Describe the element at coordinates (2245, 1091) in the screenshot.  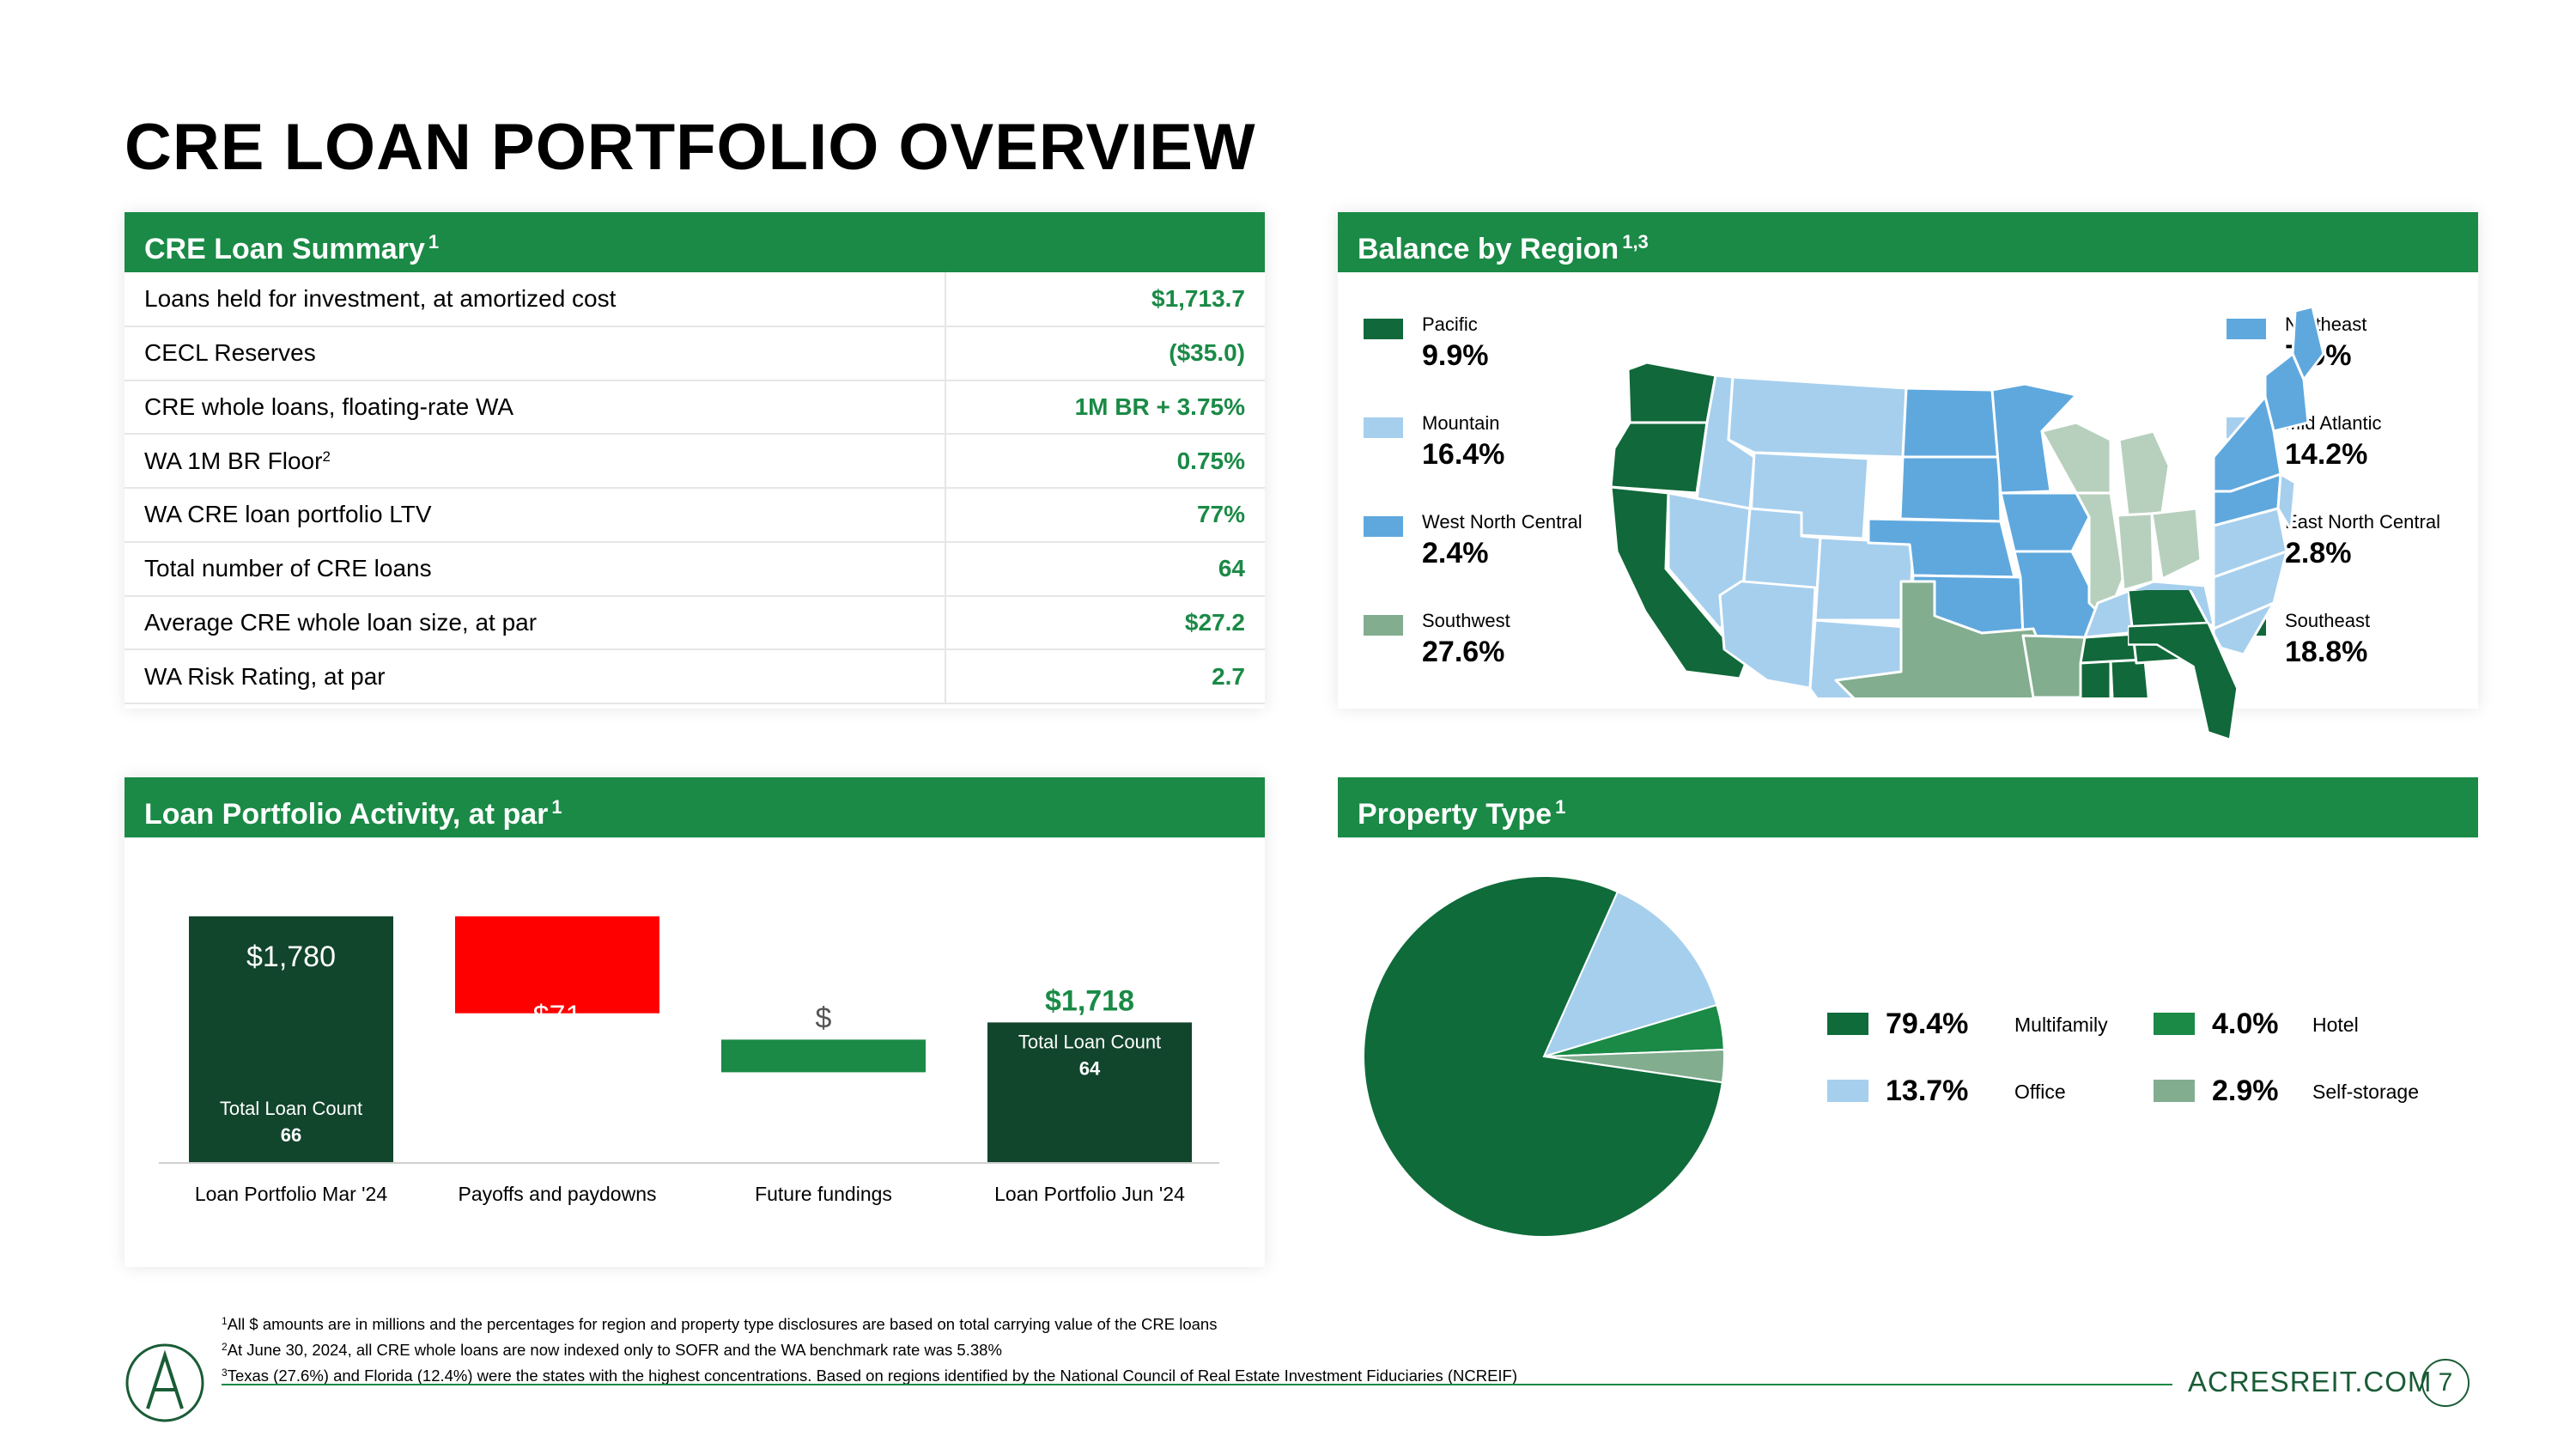
I see `property-percent: 2.9%` at that location.